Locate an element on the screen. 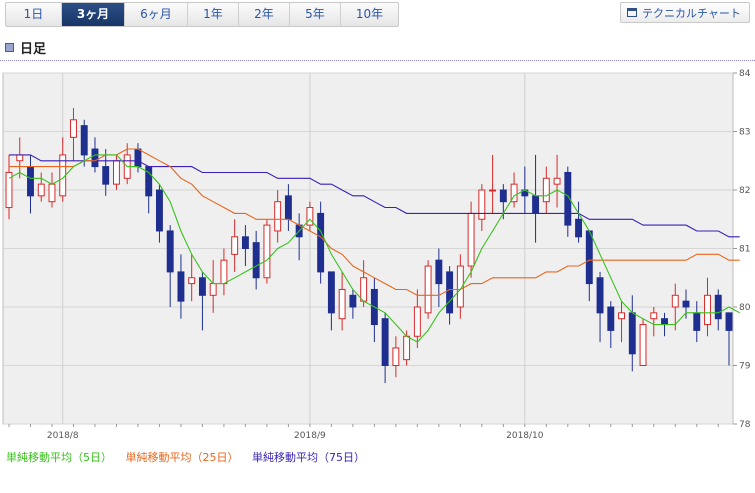  technical-chart-button: テクニカルチャート is located at coordinates (685, 12).